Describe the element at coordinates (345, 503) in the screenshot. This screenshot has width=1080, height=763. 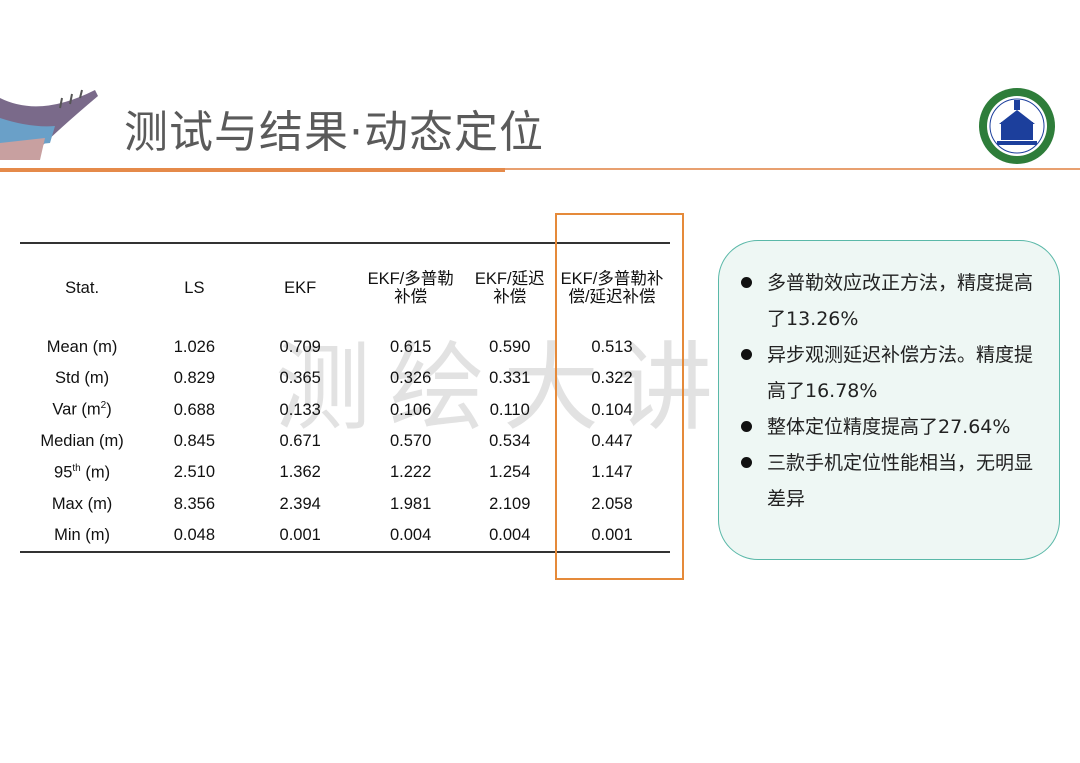
I see `table-row: Max (m) 8.356 2.394 1.981 2.109 2.058` at that location.